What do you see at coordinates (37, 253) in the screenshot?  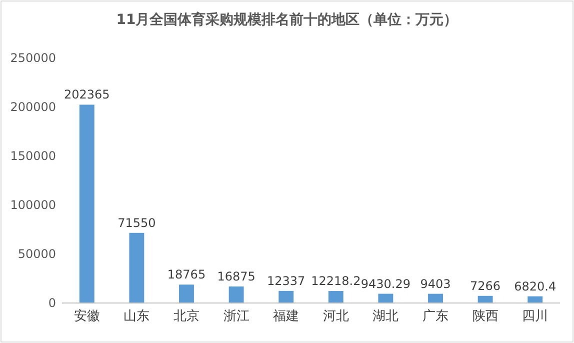 I see `y-tick-label: 50000` at bounding box center [37, 253].